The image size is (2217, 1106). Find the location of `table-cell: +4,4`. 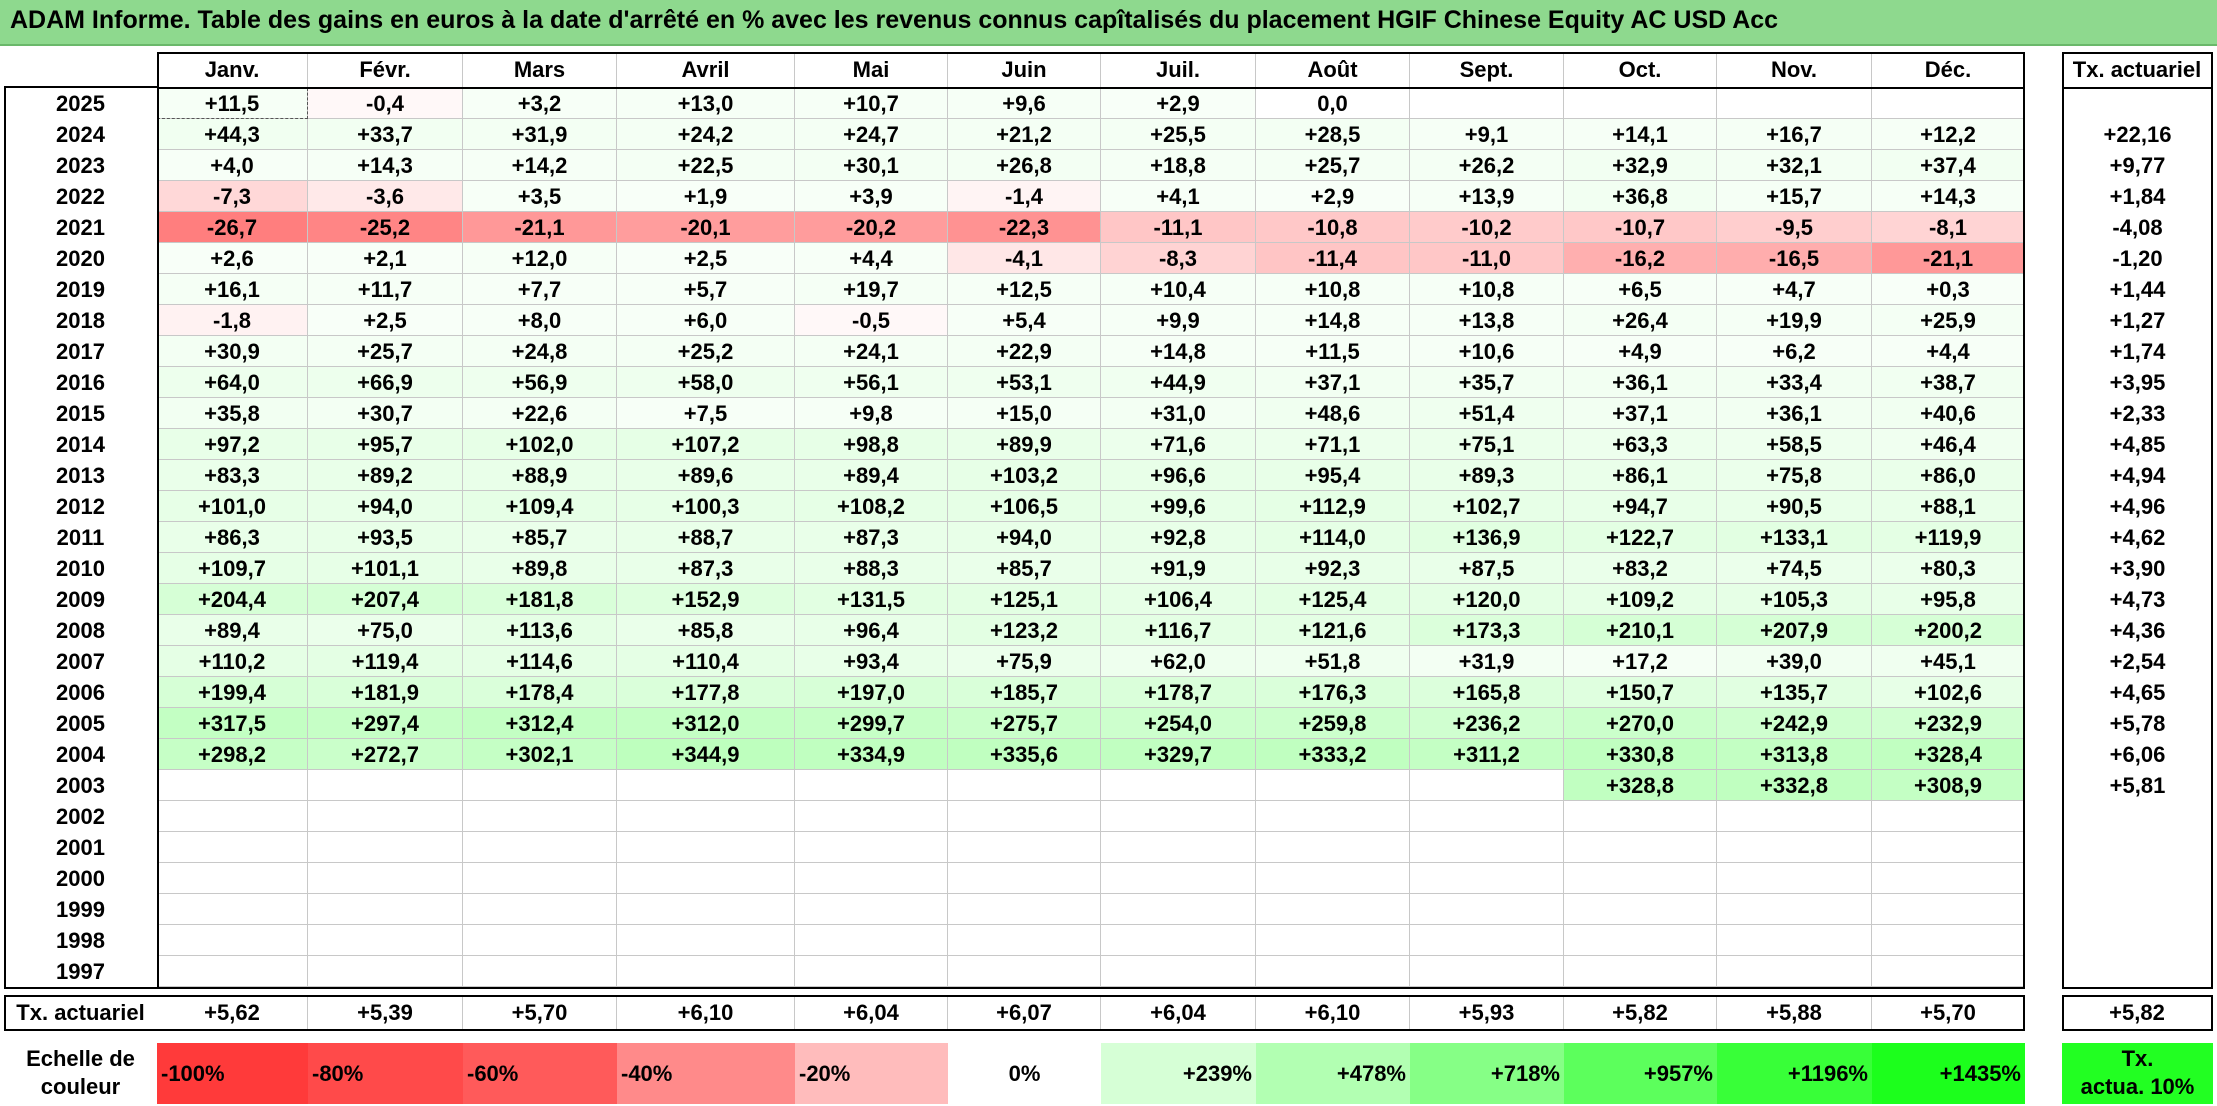

table-cell: +4,4 is located at coordinates (1948, 351).